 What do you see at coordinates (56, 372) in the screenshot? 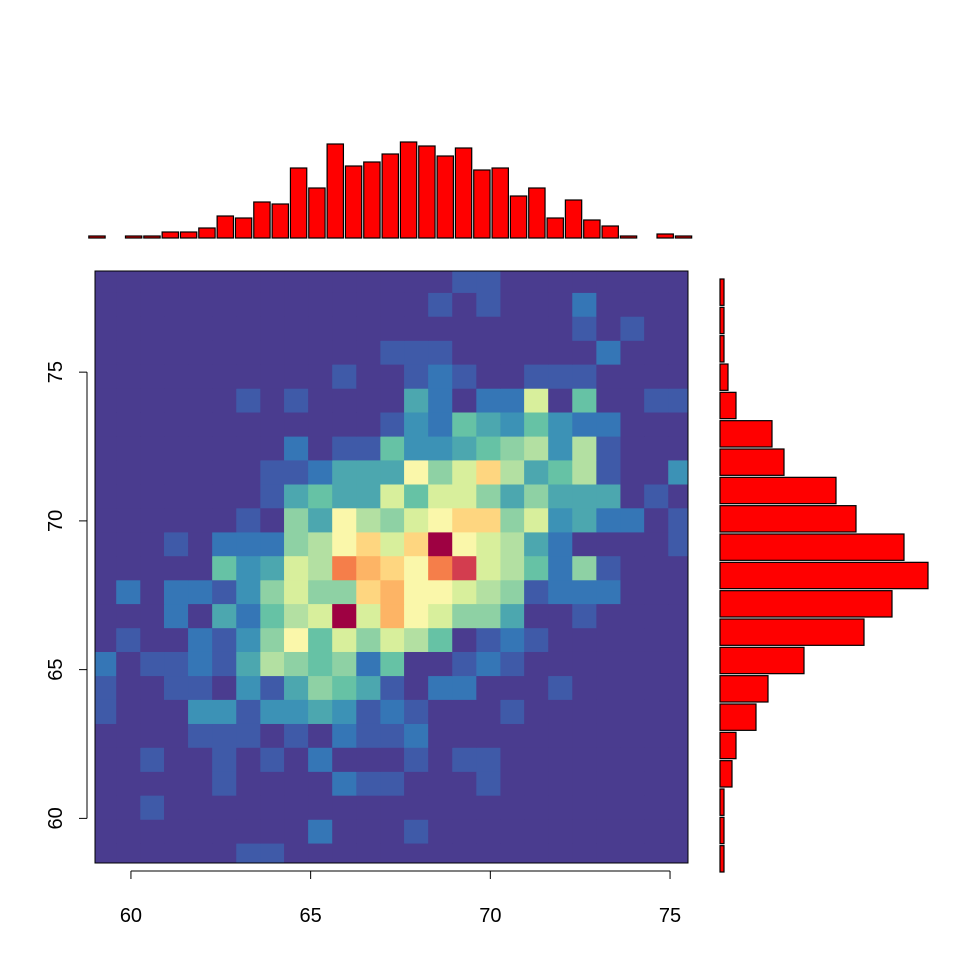
I see `y-tick-label: 75` at bounding box center [56, 372].